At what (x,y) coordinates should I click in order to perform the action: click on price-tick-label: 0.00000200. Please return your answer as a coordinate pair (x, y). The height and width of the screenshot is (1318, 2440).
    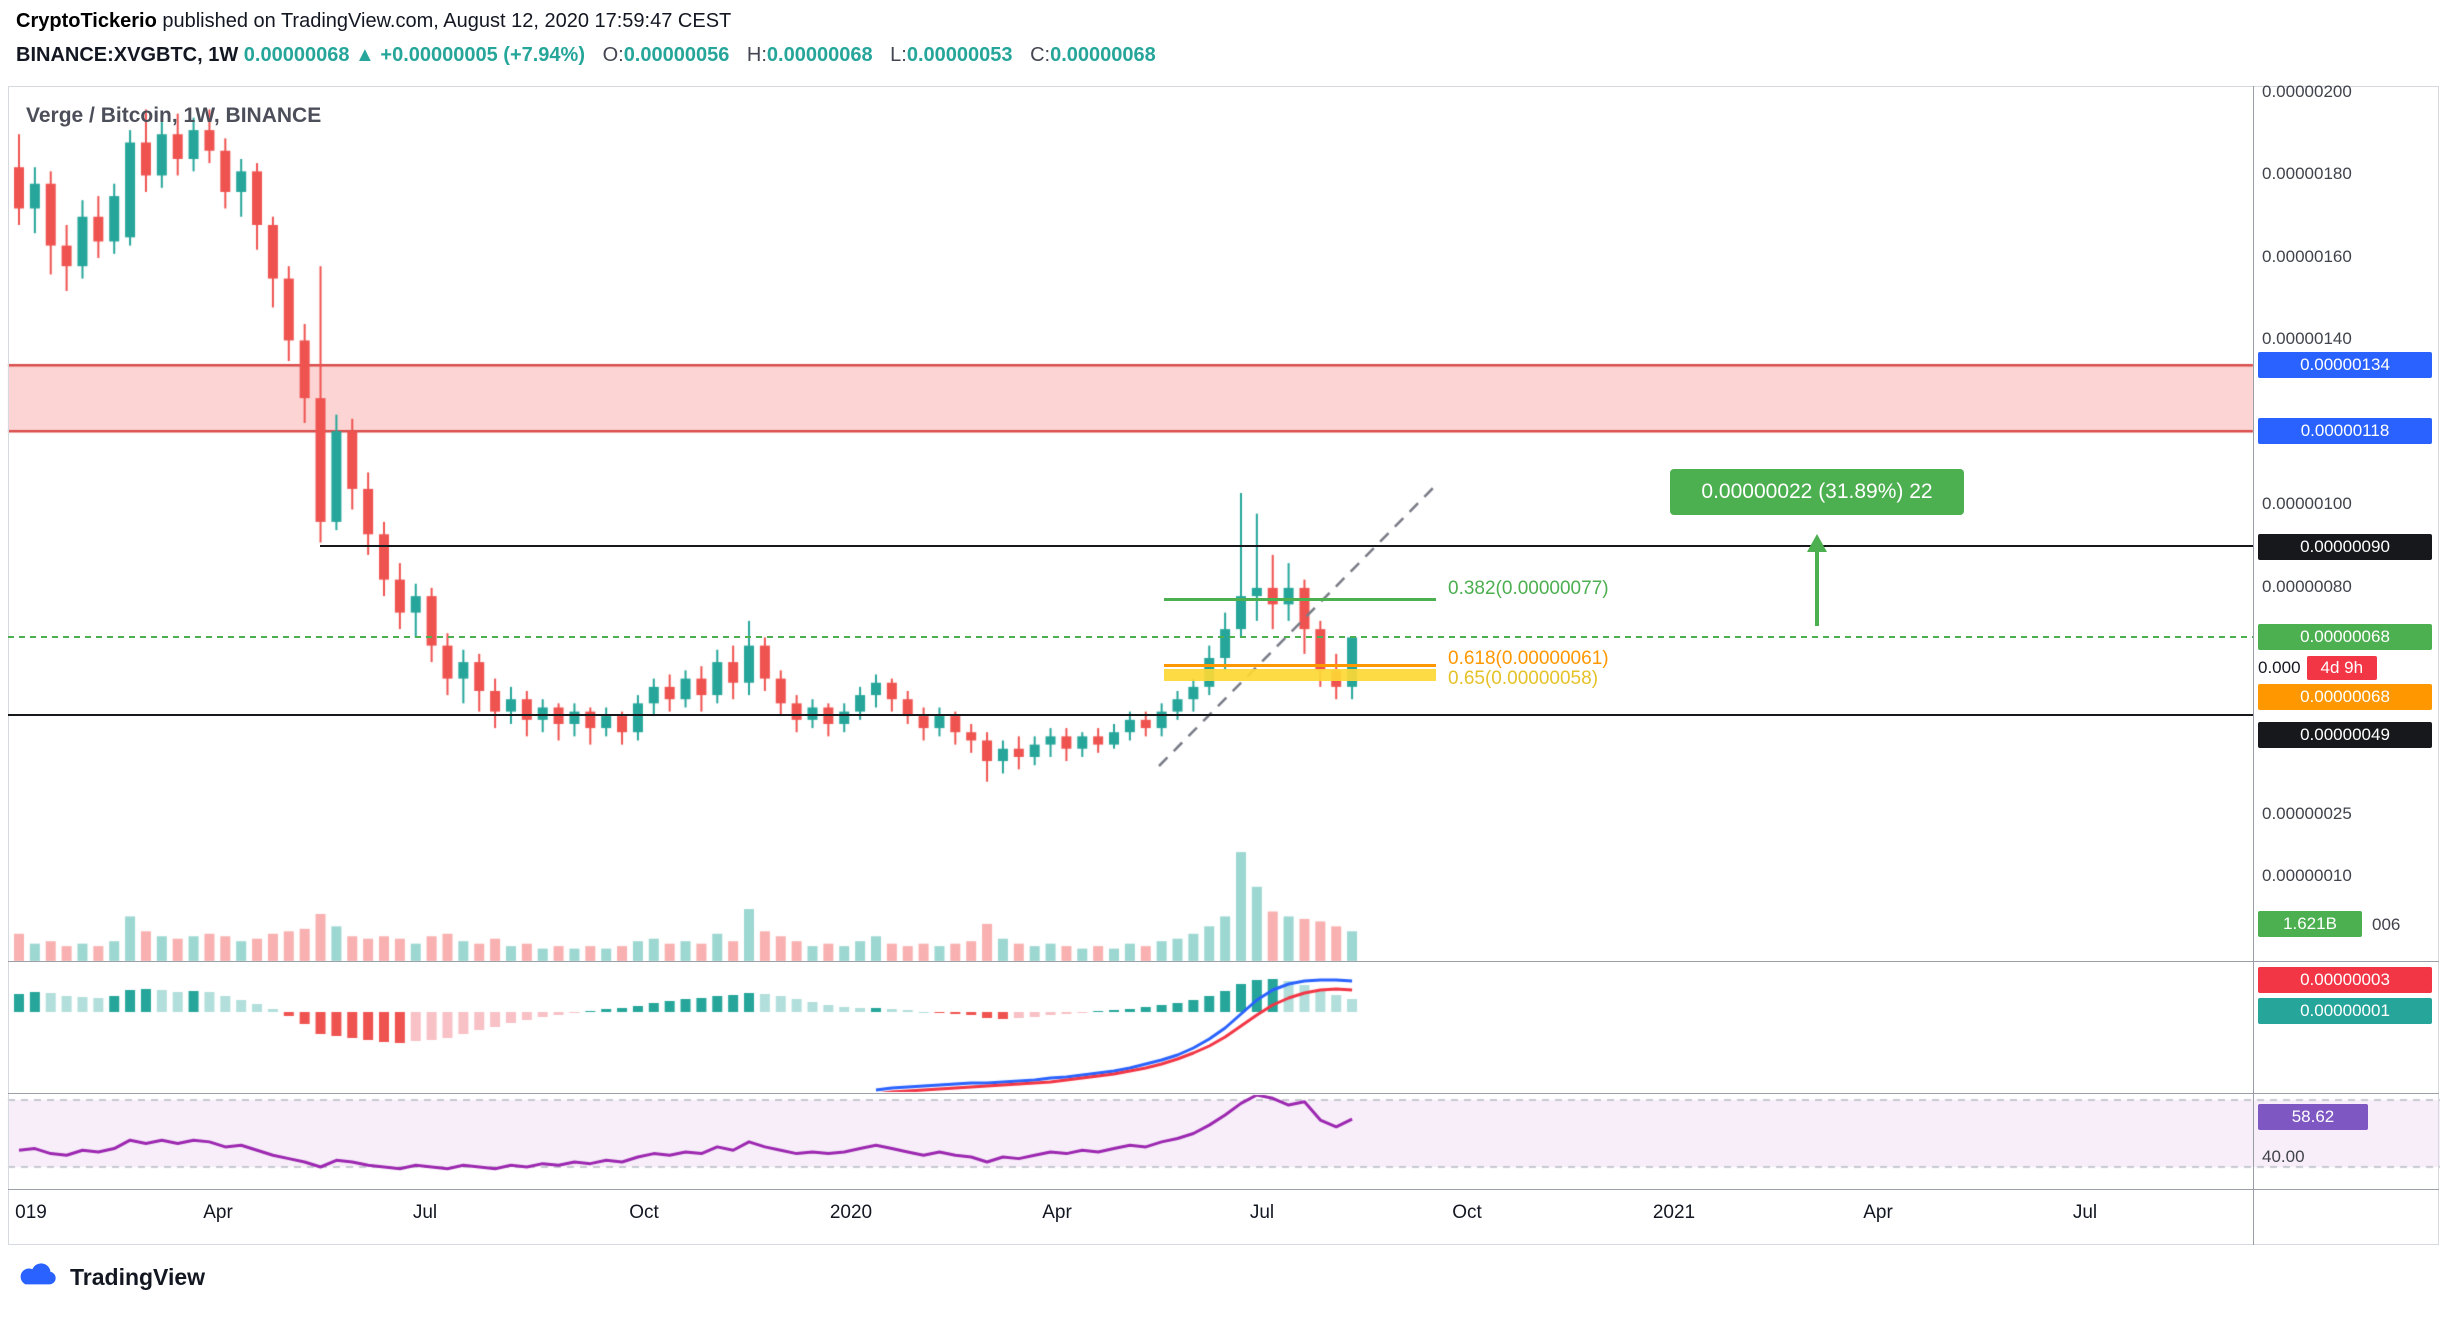
    Looking at the image, I should click on (2307, 91).